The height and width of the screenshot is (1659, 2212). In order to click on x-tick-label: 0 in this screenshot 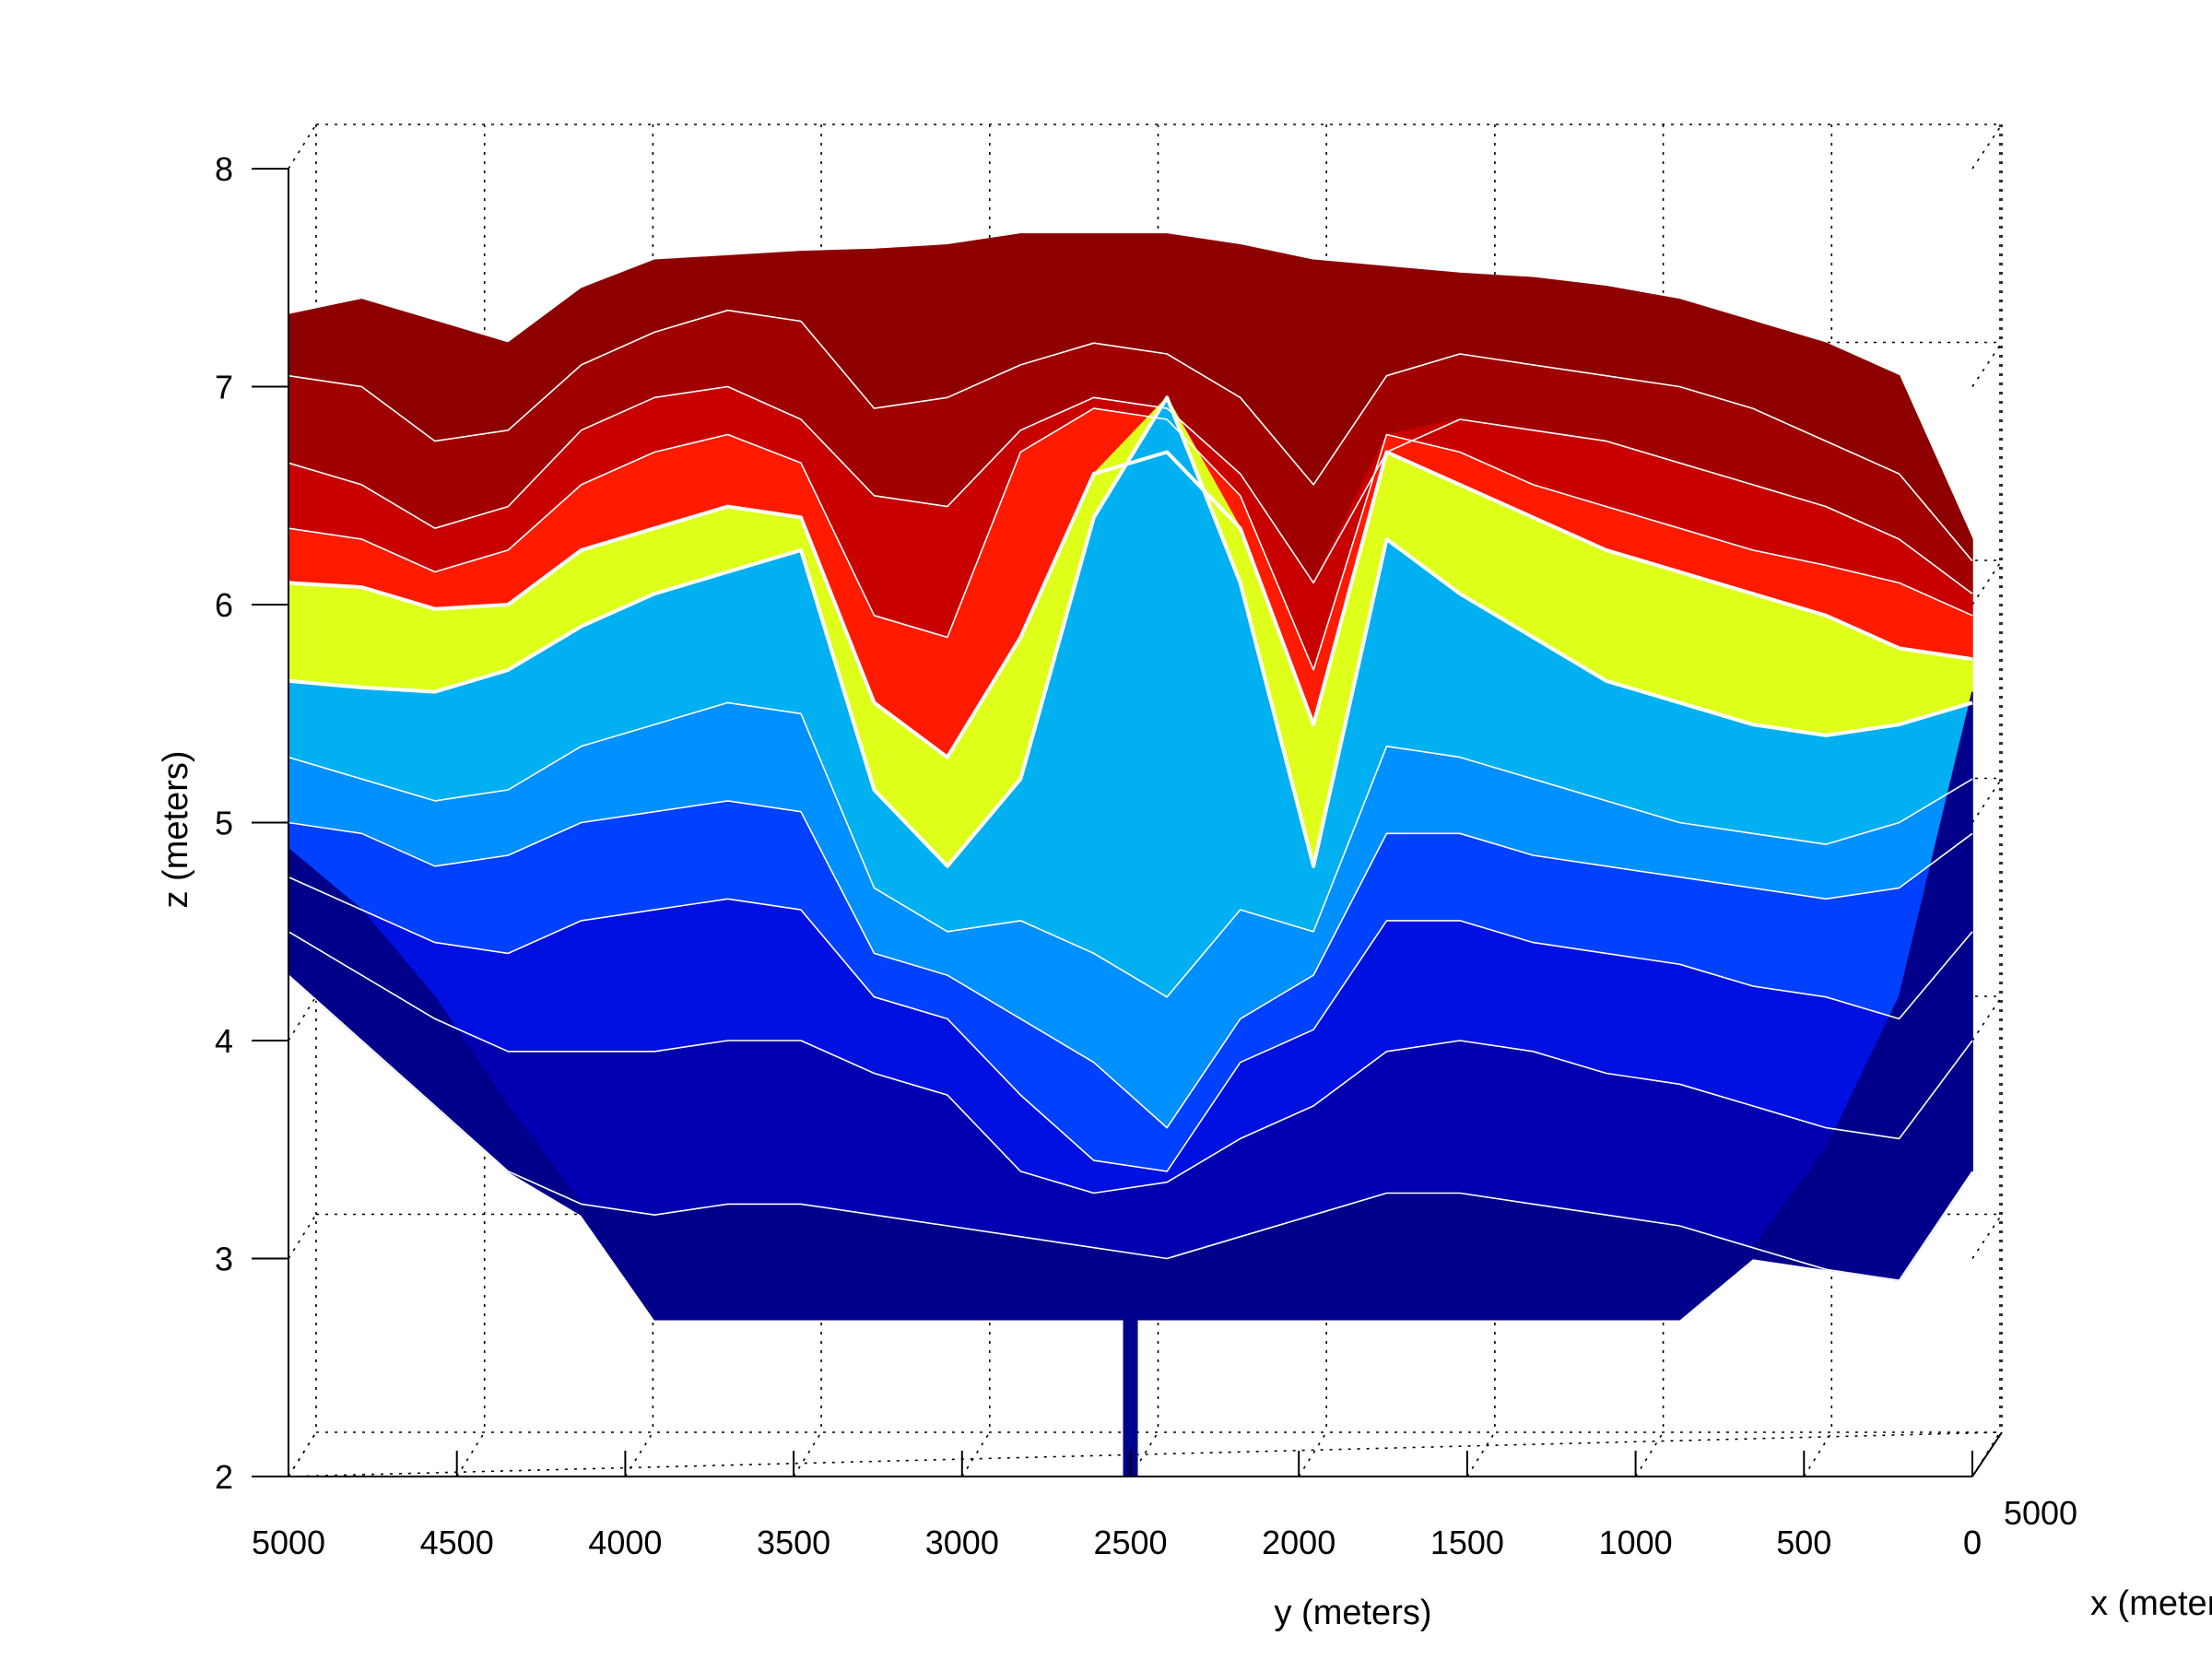, I will do `click(1972, 1542)`.